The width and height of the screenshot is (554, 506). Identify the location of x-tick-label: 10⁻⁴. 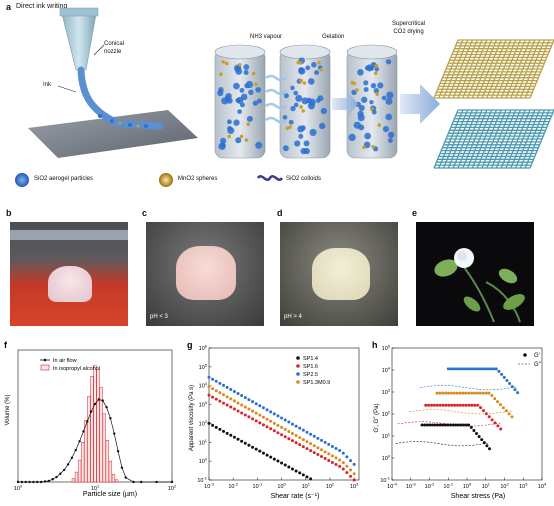
(392, 486).